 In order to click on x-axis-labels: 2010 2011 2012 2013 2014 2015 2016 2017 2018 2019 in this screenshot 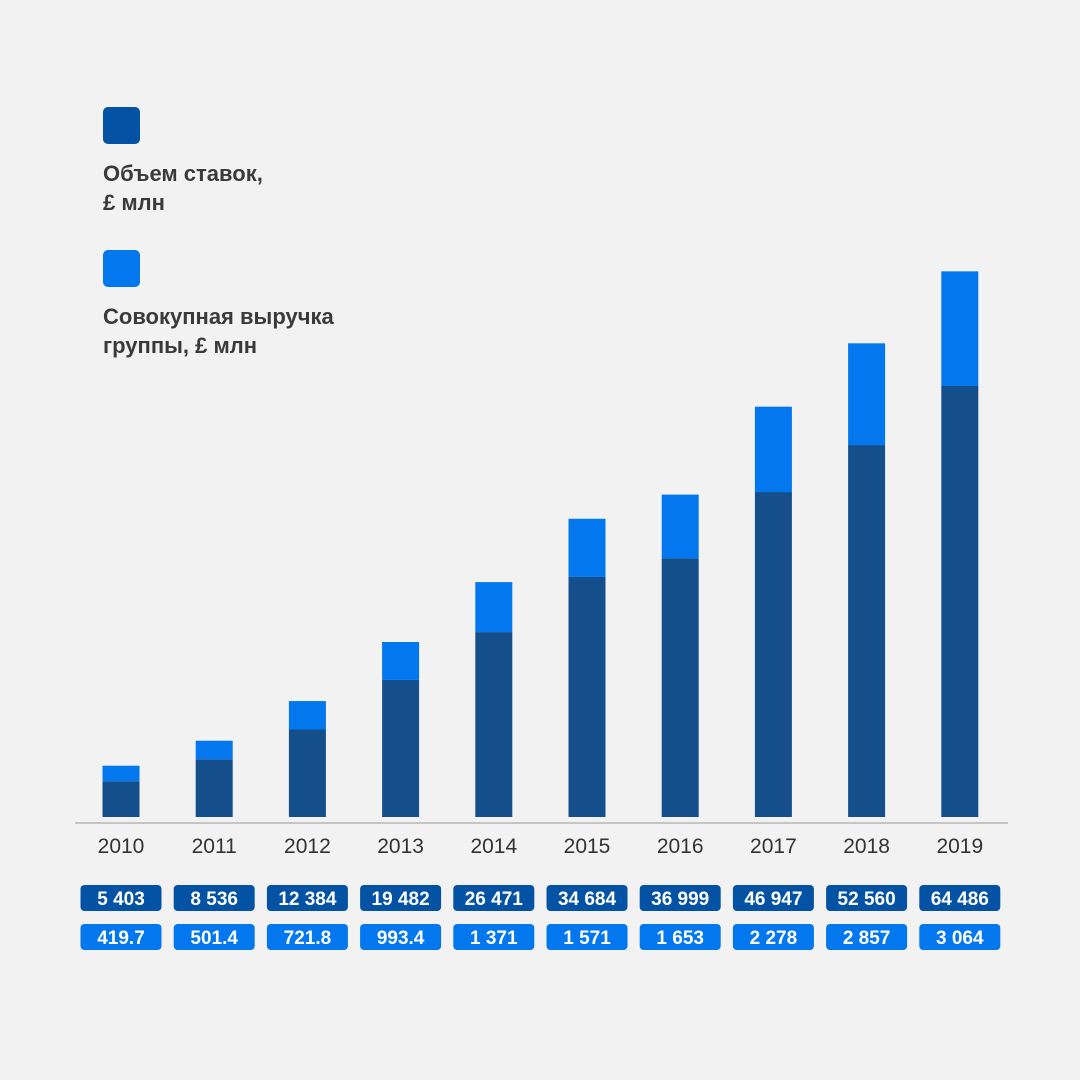, I will do `click(541, 846)`.